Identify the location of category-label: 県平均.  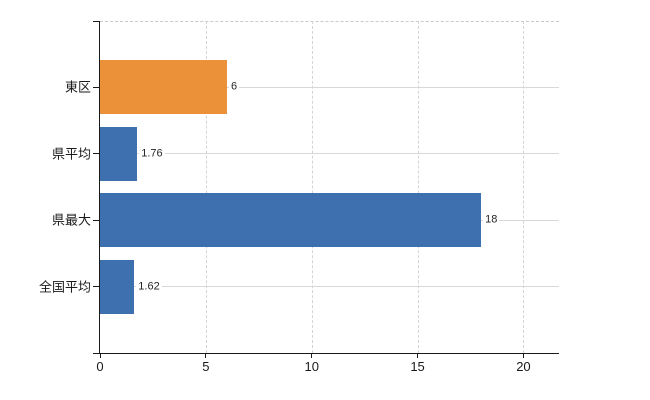
(71, 154).